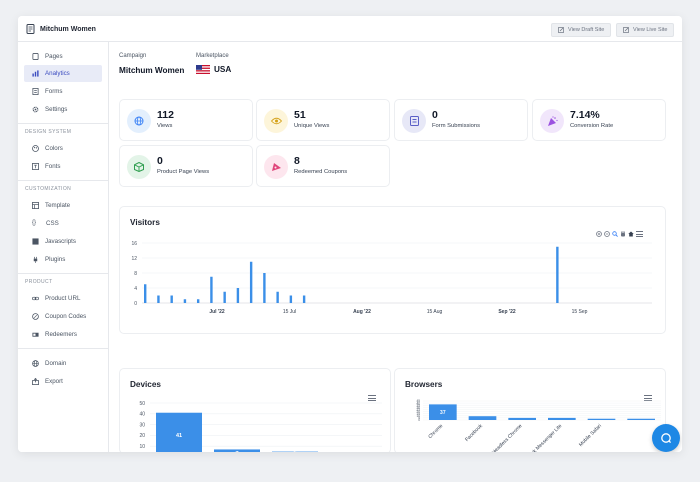 The width and height of the screenshot is (700, 482). Describe the element at coordinates (443, 413) in the screenshot. I see `browser-bar-label: 37` at that location.